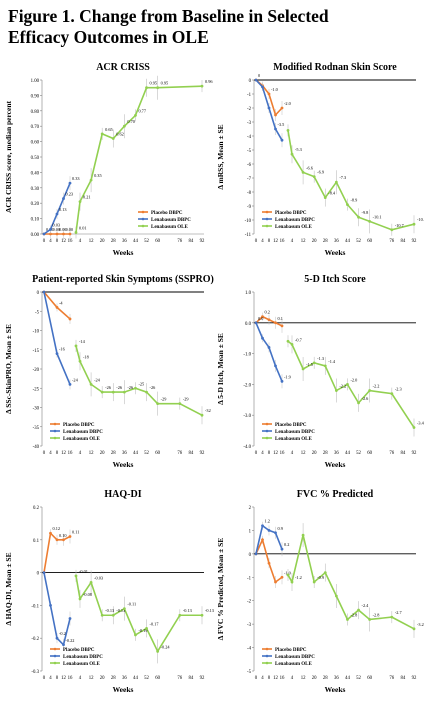  I want to click on chart-title: HAQ-DI, so click(122, 494).